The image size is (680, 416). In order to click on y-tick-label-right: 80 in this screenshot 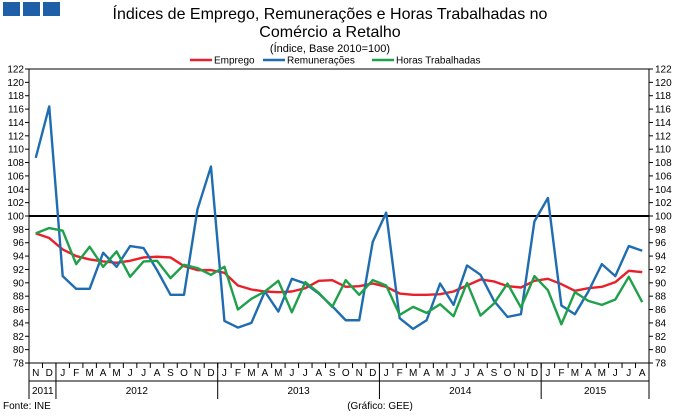, I will do `click(661, 350)`.